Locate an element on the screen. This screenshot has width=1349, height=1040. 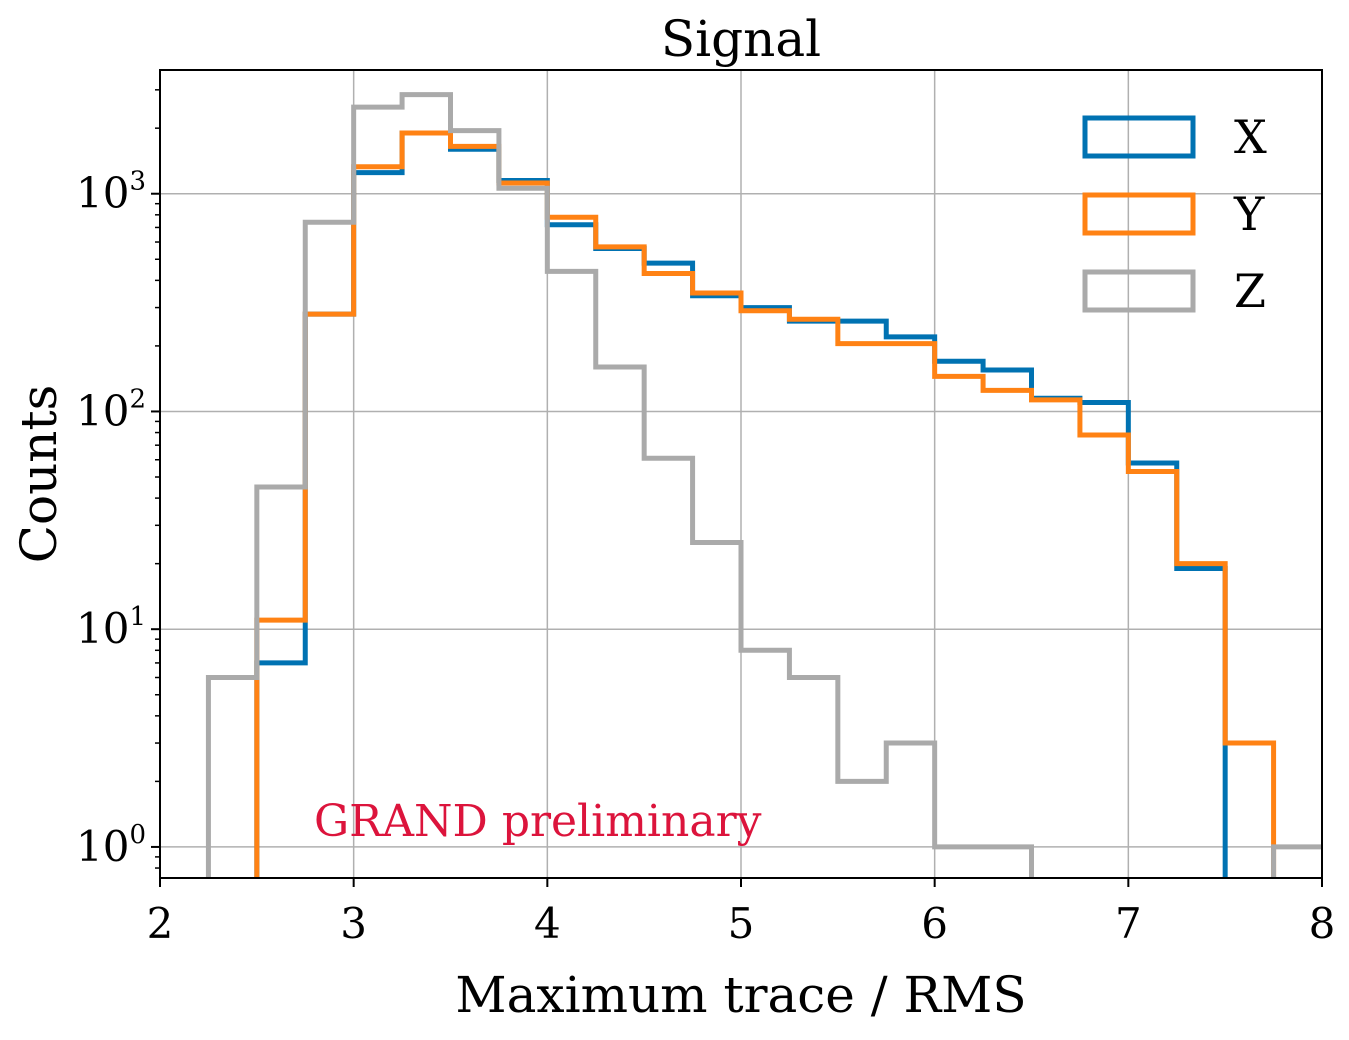
legend-swatch-z is located at coordinates (1139, 291).